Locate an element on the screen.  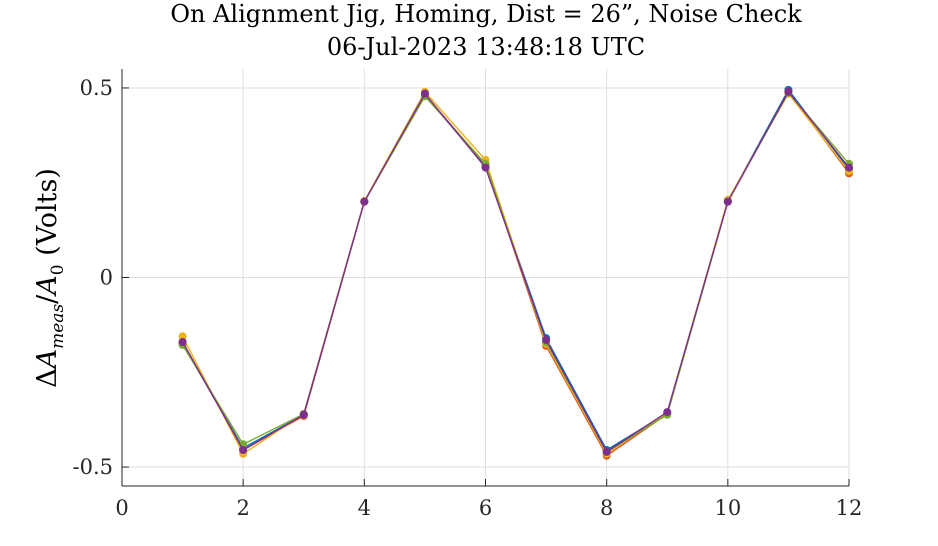
x-tick-label: 8 is located at coordinates (606, 508).